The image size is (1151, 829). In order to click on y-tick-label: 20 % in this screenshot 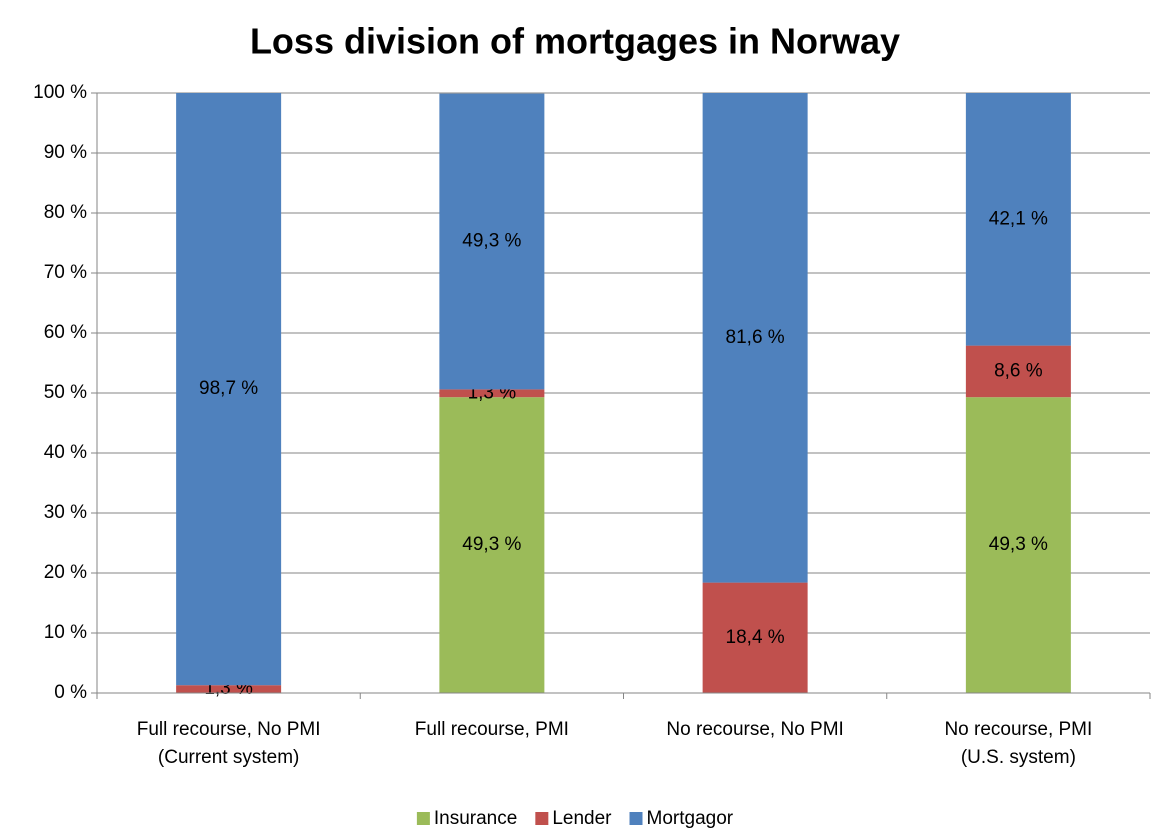, I will do `click(65, 572)`.